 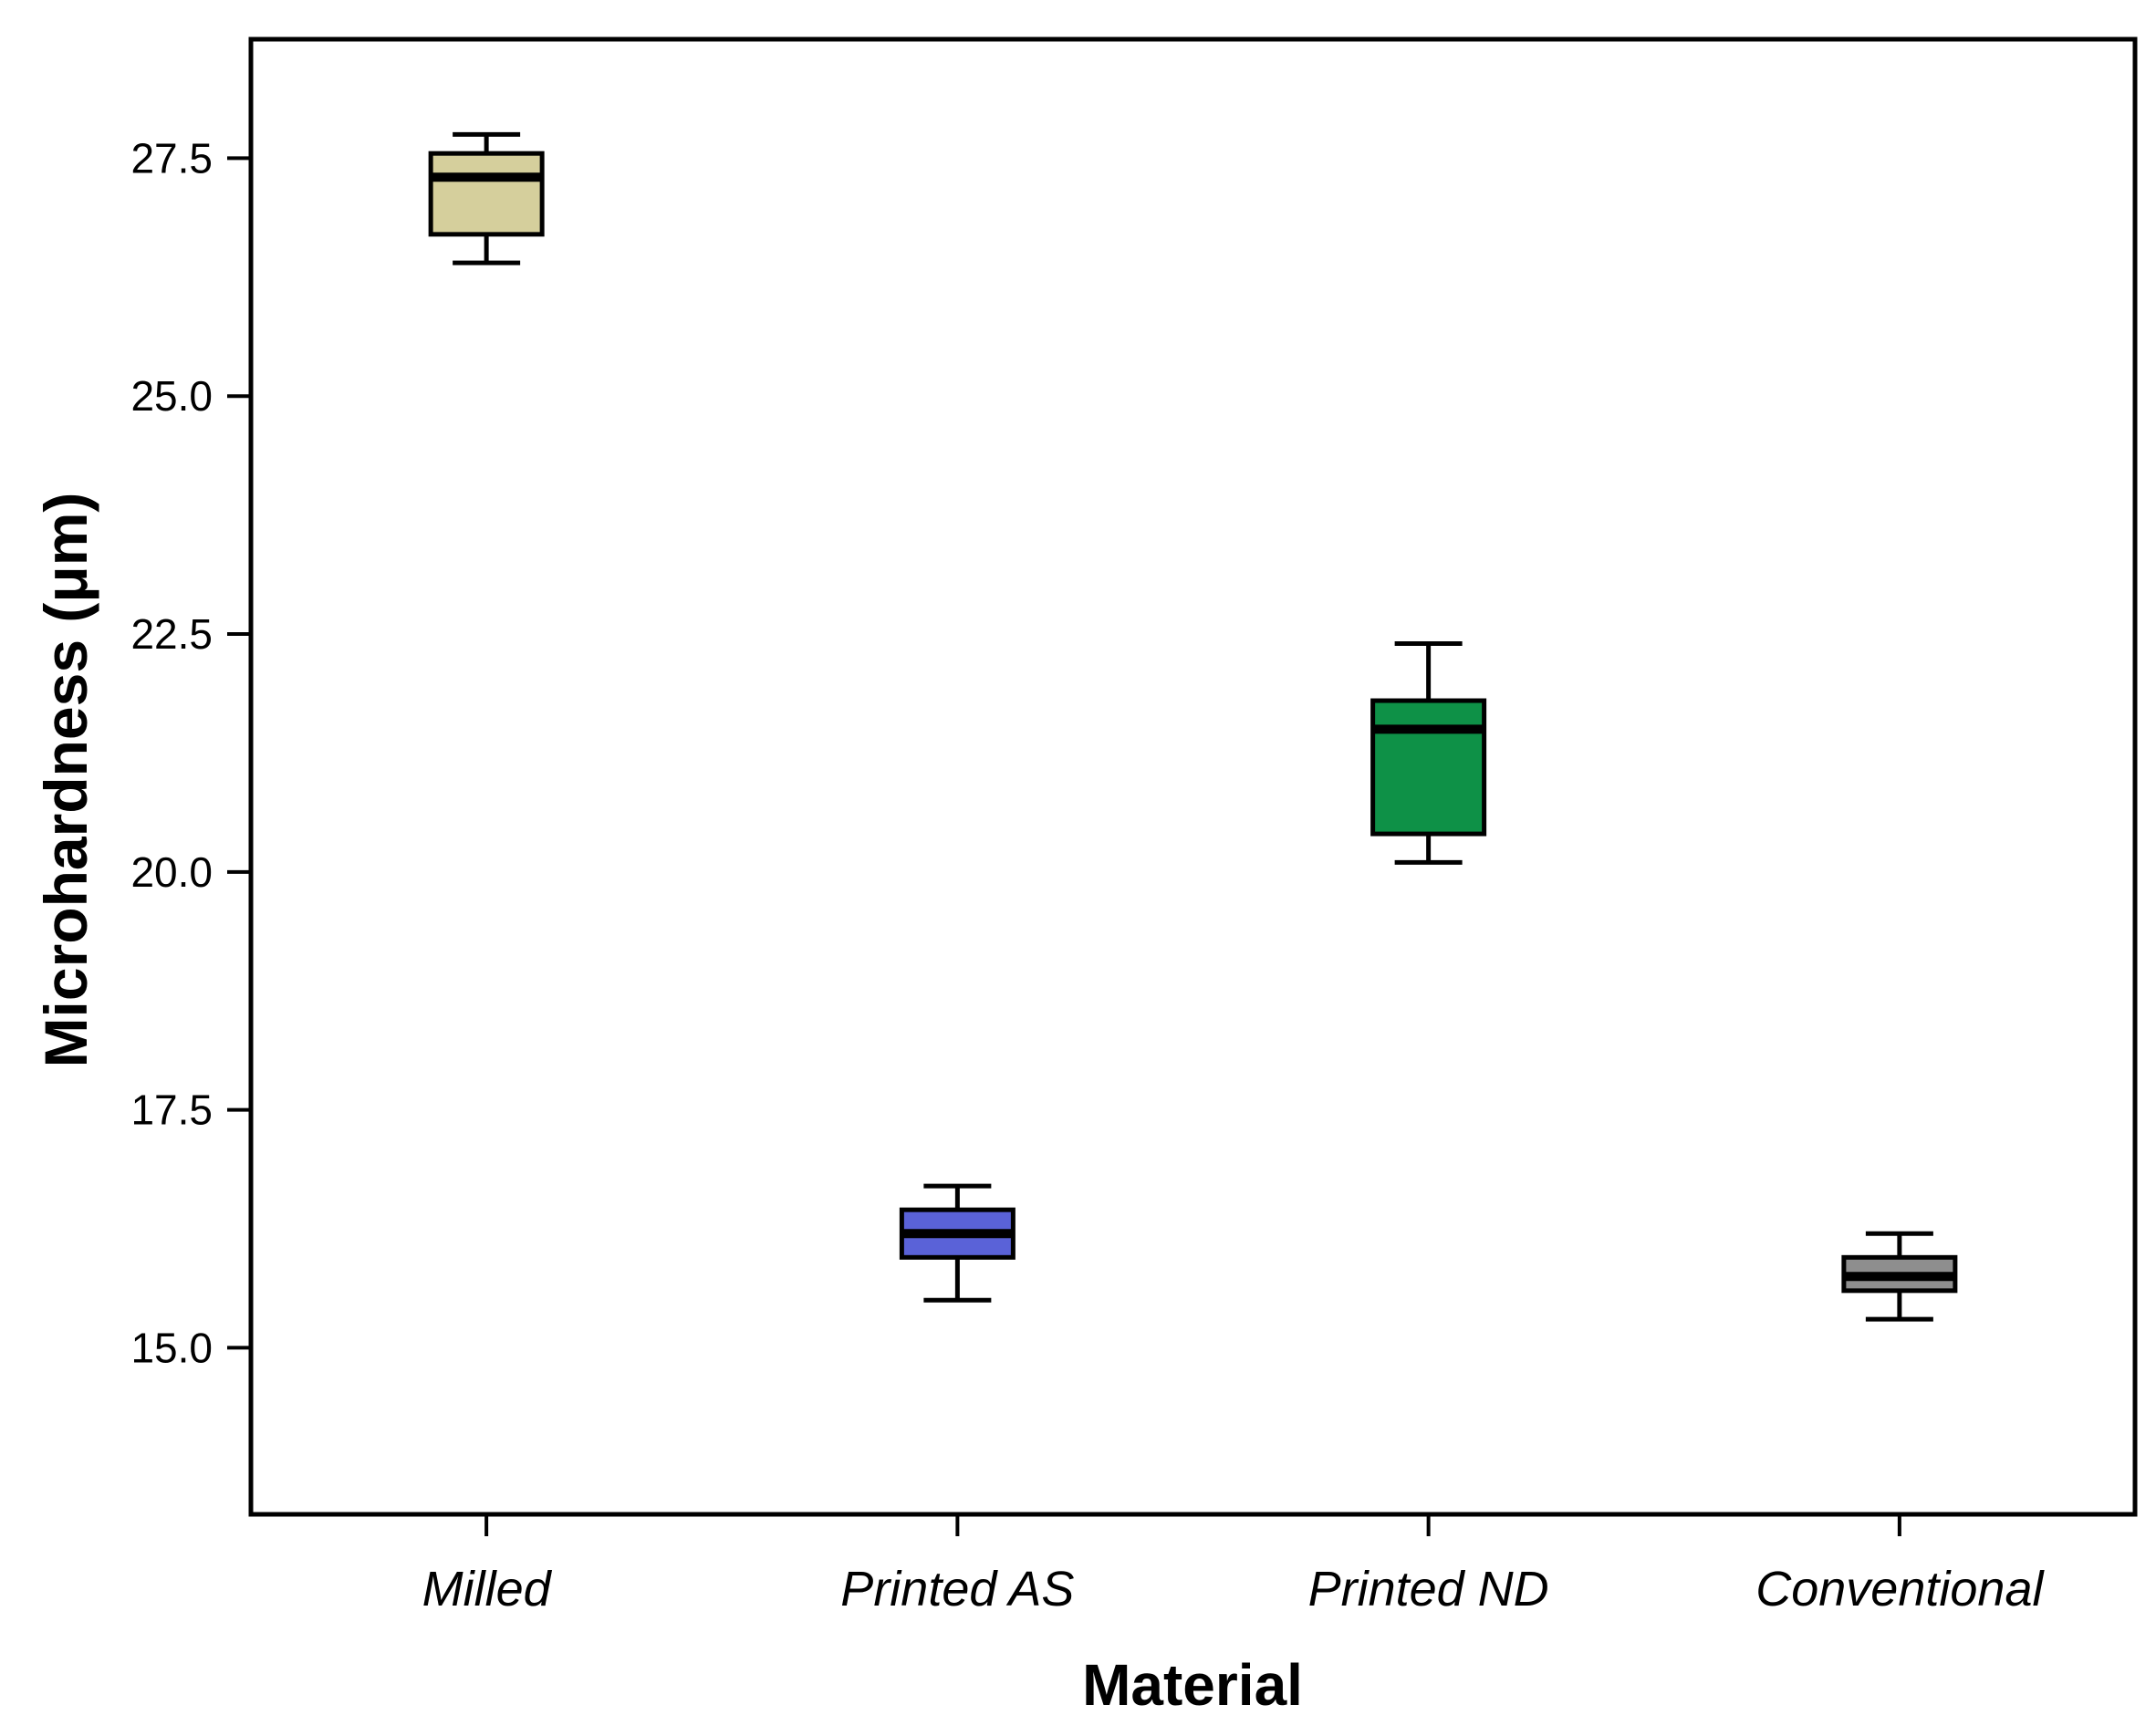 What do you see at coordinates (171, 634) in the screenshot?
I see `y-tick-label: 22.5` at bounding box center [171, 634].